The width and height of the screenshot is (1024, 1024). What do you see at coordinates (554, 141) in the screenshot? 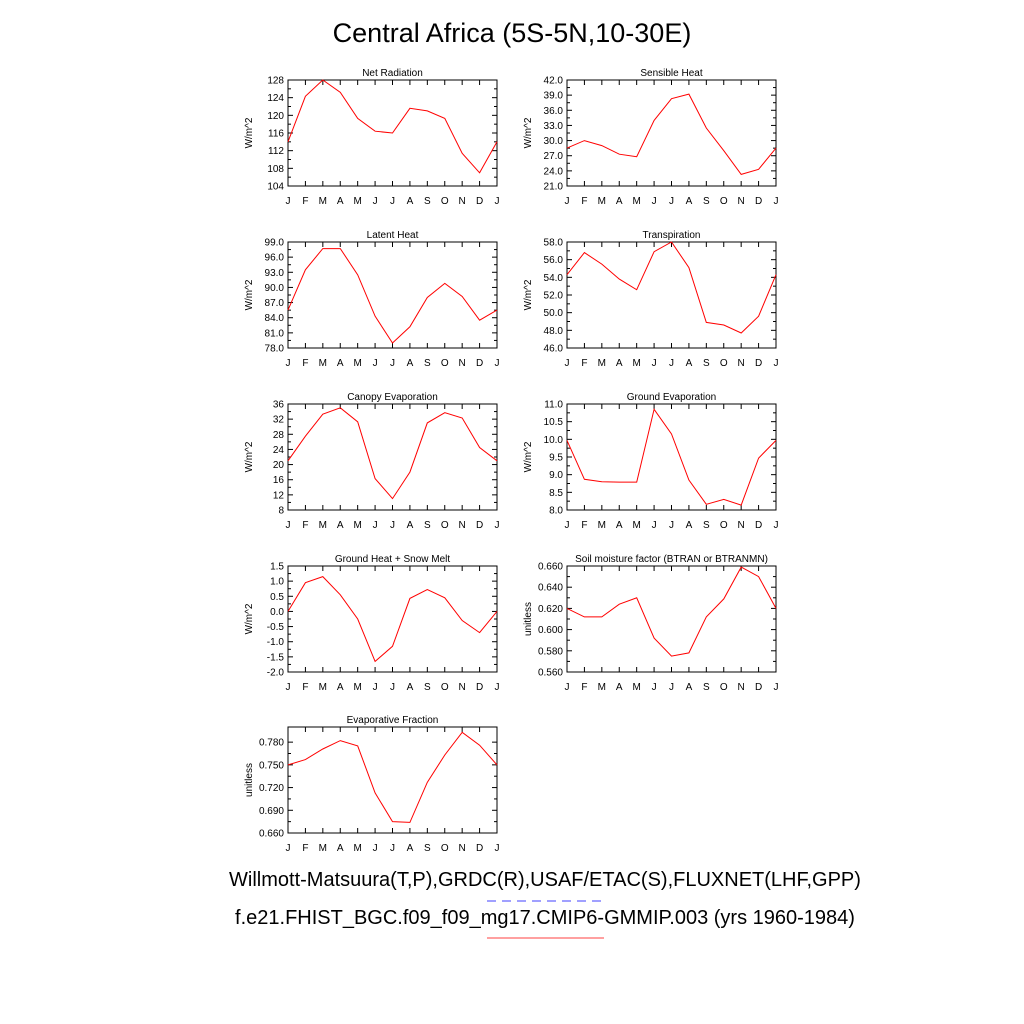
I see `y-tick-label: 30.0` at bounding box center [554, 141].